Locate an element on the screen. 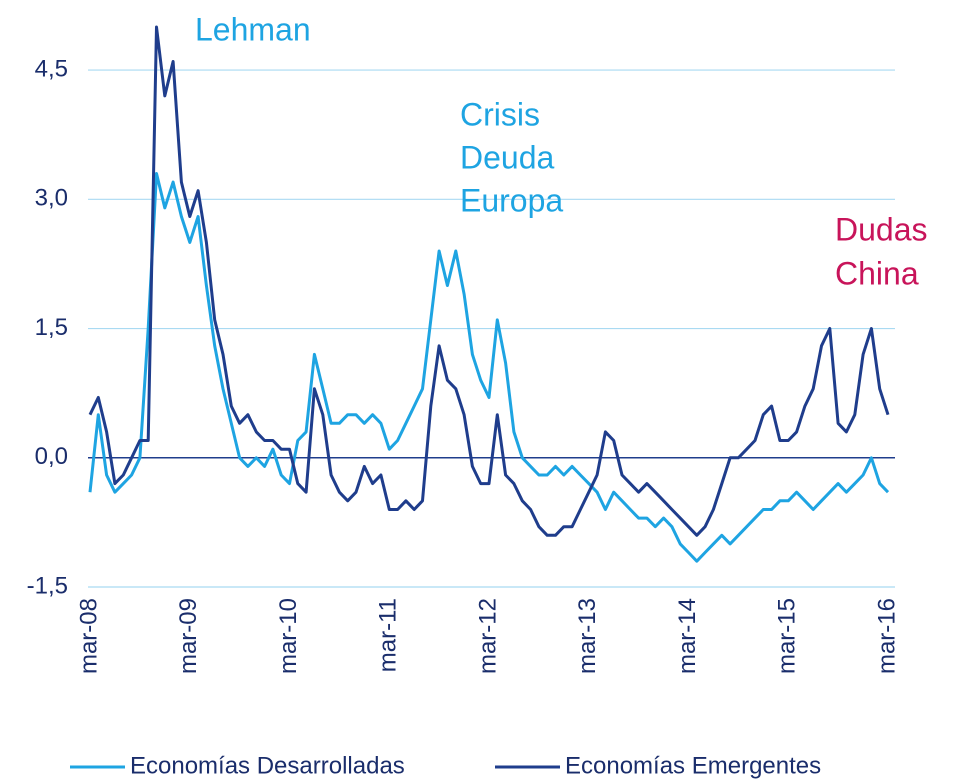 This screenshot has height=781, width=960. x-tick-label: mar-12 is located at coordinates (487, 636).